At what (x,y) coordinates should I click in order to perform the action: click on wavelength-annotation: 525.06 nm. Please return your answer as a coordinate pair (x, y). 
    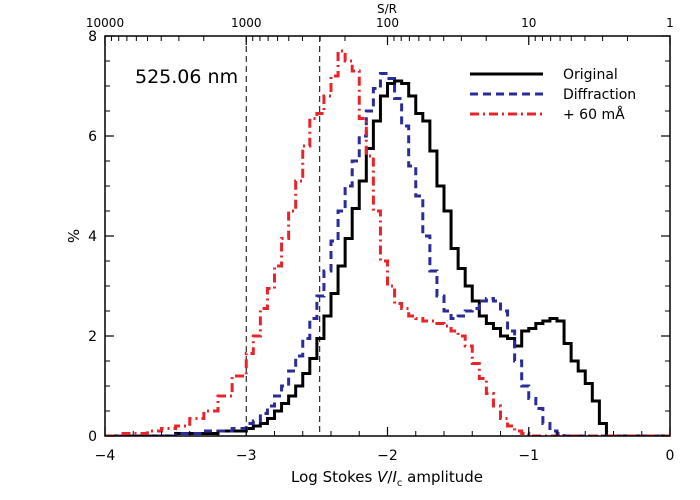
    Looking at the image, I should click on (186, 77).